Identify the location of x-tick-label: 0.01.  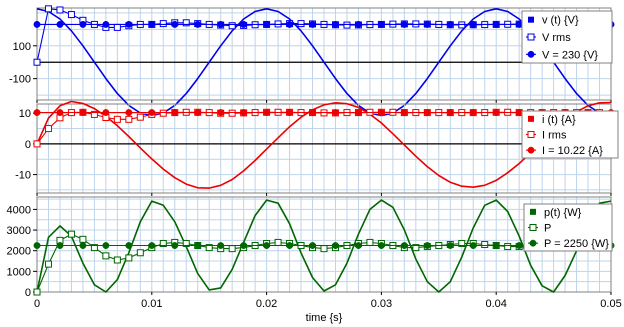
(151, 304).